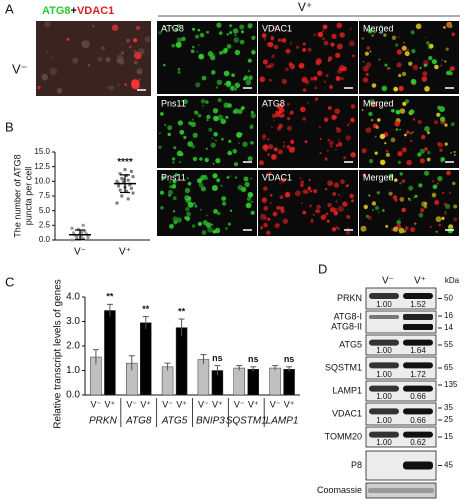 The image size is (464, 500). Describe the element at coordinates (42, 180) in the screenshot. I see `y-tick-label: 10.0` at that location.